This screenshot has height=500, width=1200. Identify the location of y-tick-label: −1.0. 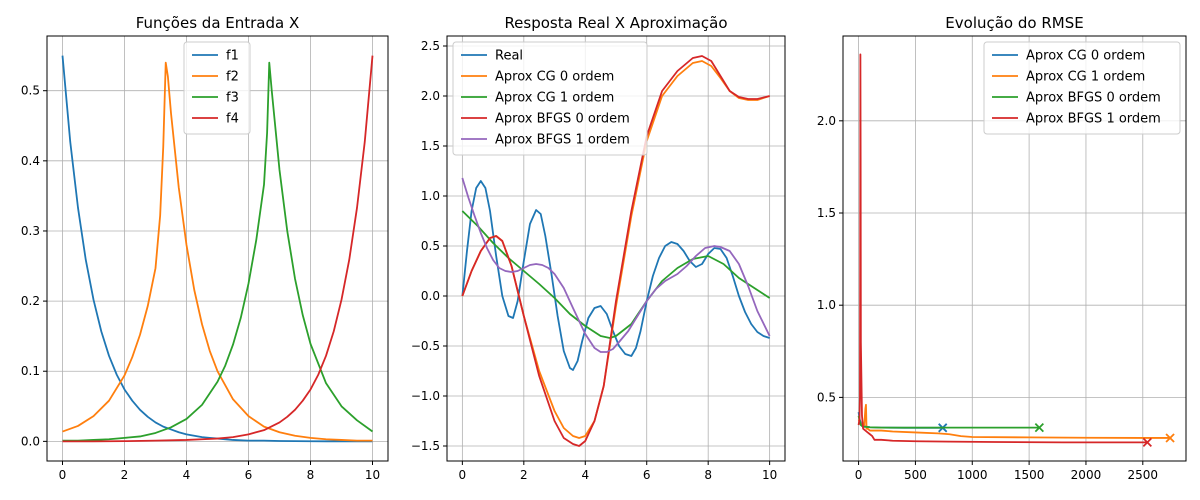
(425, 396).